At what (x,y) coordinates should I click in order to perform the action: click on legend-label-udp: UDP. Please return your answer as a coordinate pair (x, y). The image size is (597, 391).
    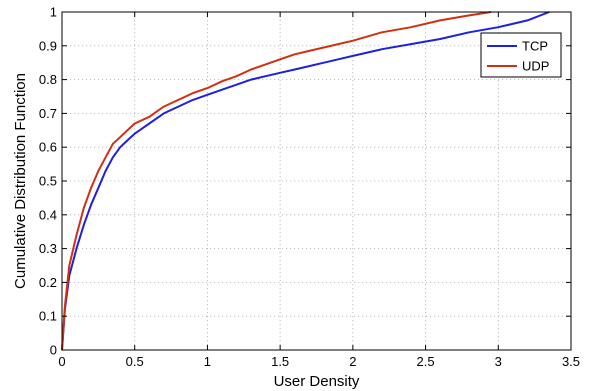
    Looking at the image, I should click on (535, 66).